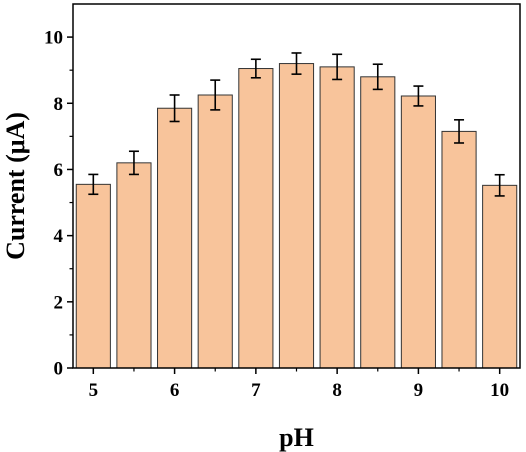 This screenshot has width=526, height=452. I want to click on y-tick-label: 6, so click(59, 170).